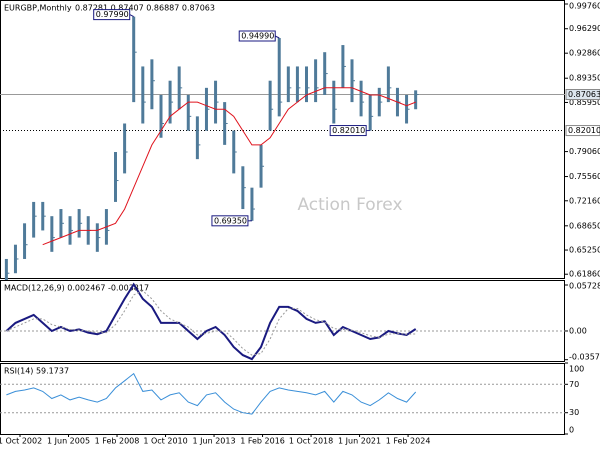 The image size is (600, 450). I want to click on y-tick-label: 0.65250, so click(584, 250).